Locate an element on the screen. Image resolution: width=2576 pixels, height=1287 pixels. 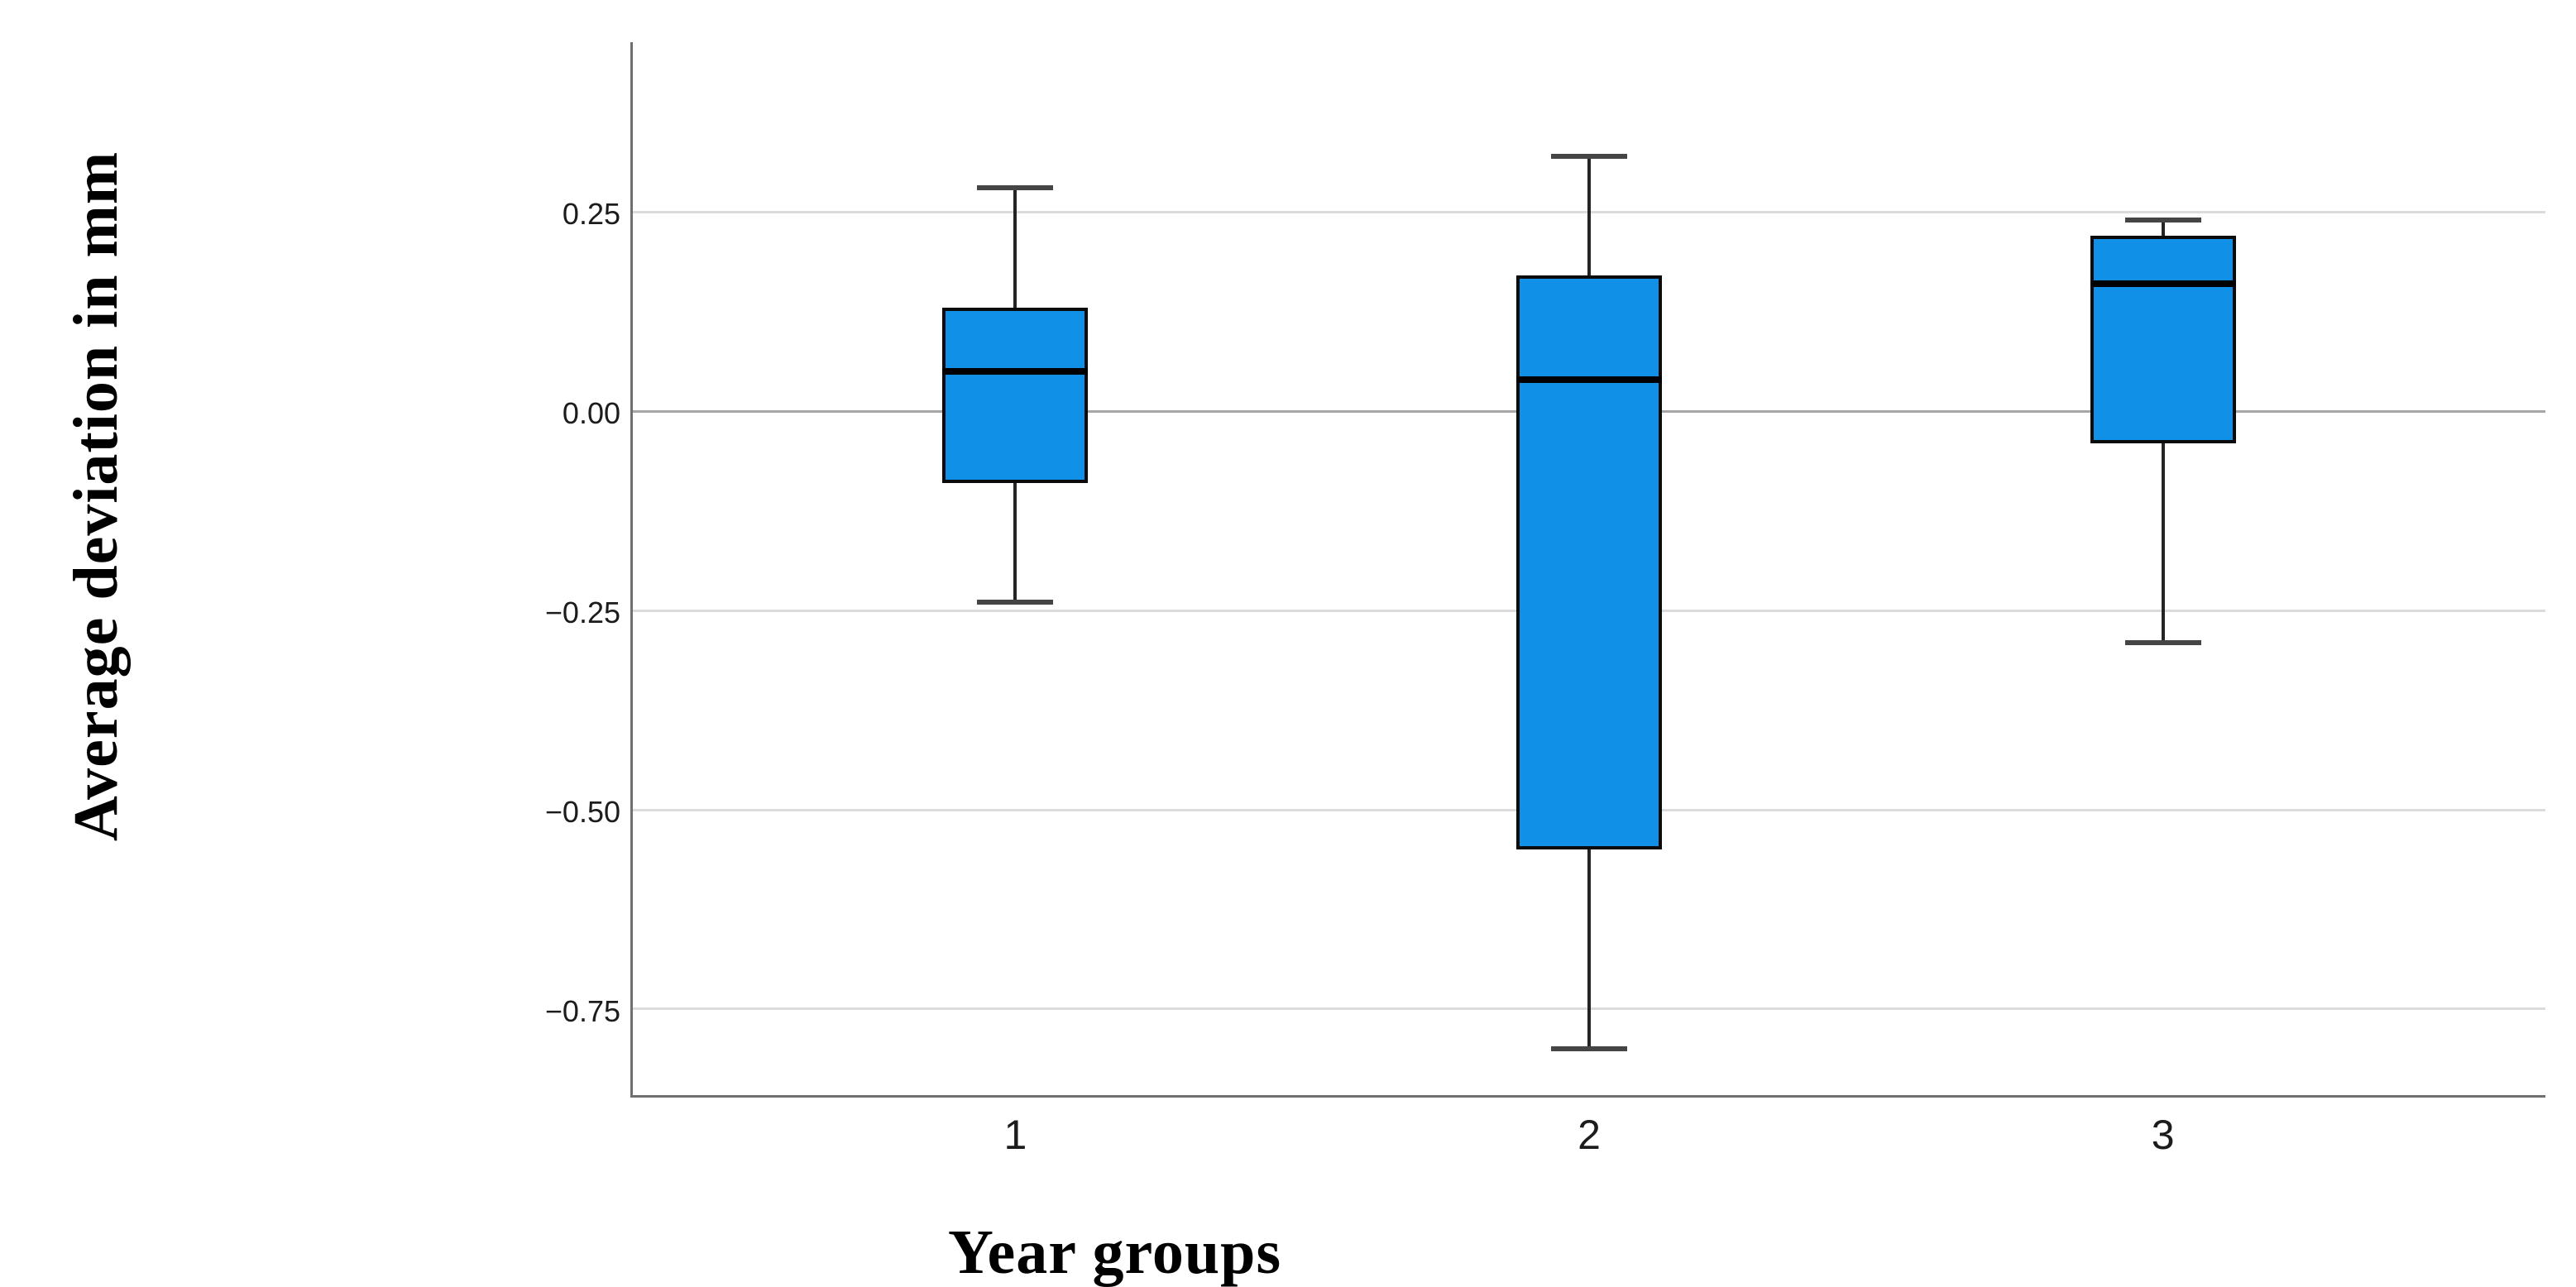
x-tick-label: 3 is located at coordinates (2163, 1135).